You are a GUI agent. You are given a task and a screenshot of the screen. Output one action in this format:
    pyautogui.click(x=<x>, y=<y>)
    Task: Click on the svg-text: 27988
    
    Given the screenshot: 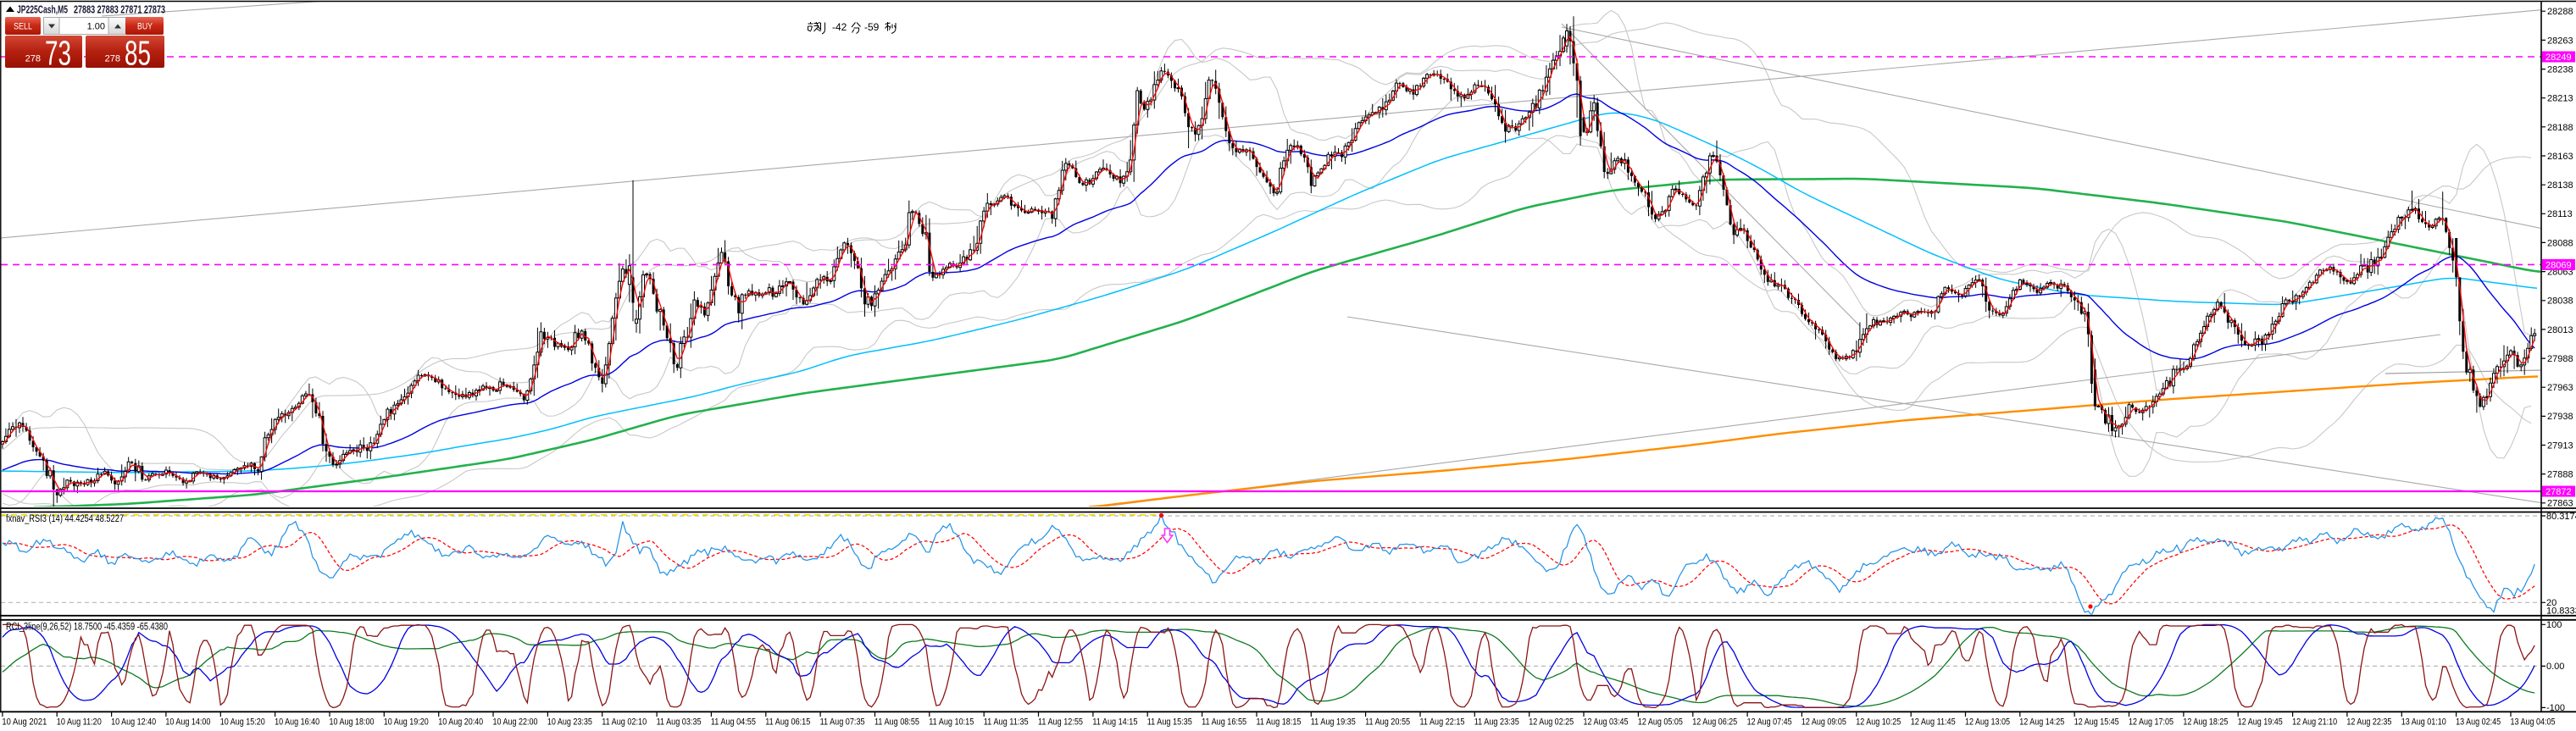 What is the action you would take?
    pyautogui.click(x=2560, y=359)
    